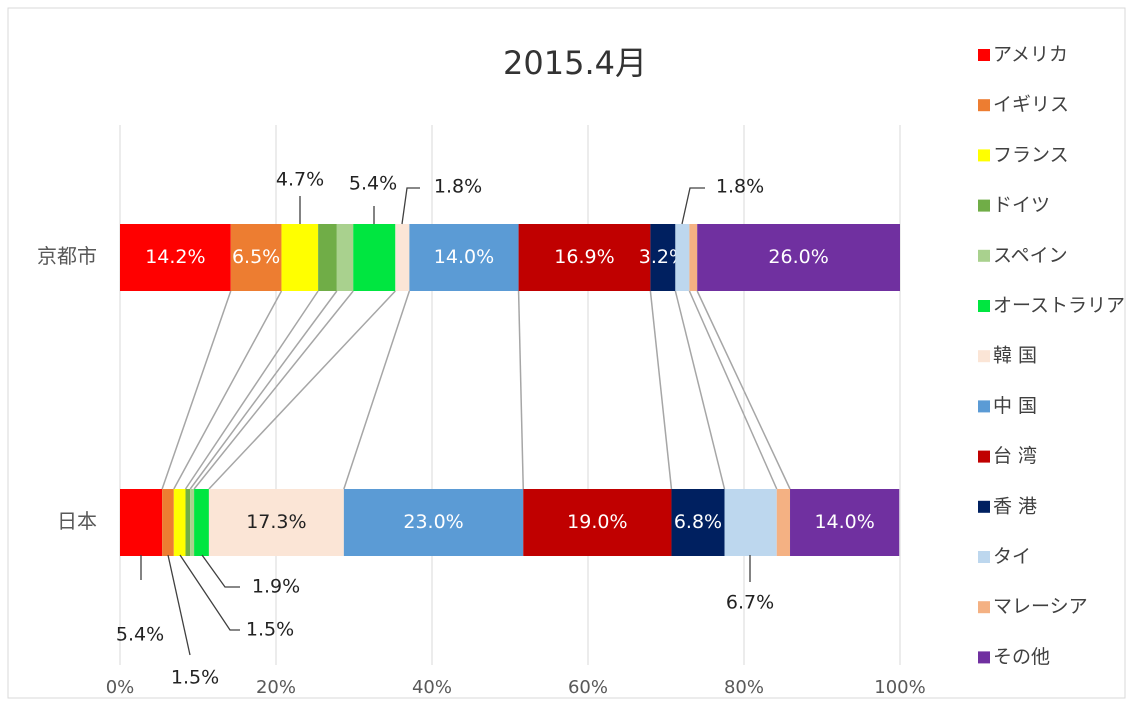 Image resolution: width=1134 pixels, height=707 pixels. I want to click on data-label: 26.0%, so click(798, 257).